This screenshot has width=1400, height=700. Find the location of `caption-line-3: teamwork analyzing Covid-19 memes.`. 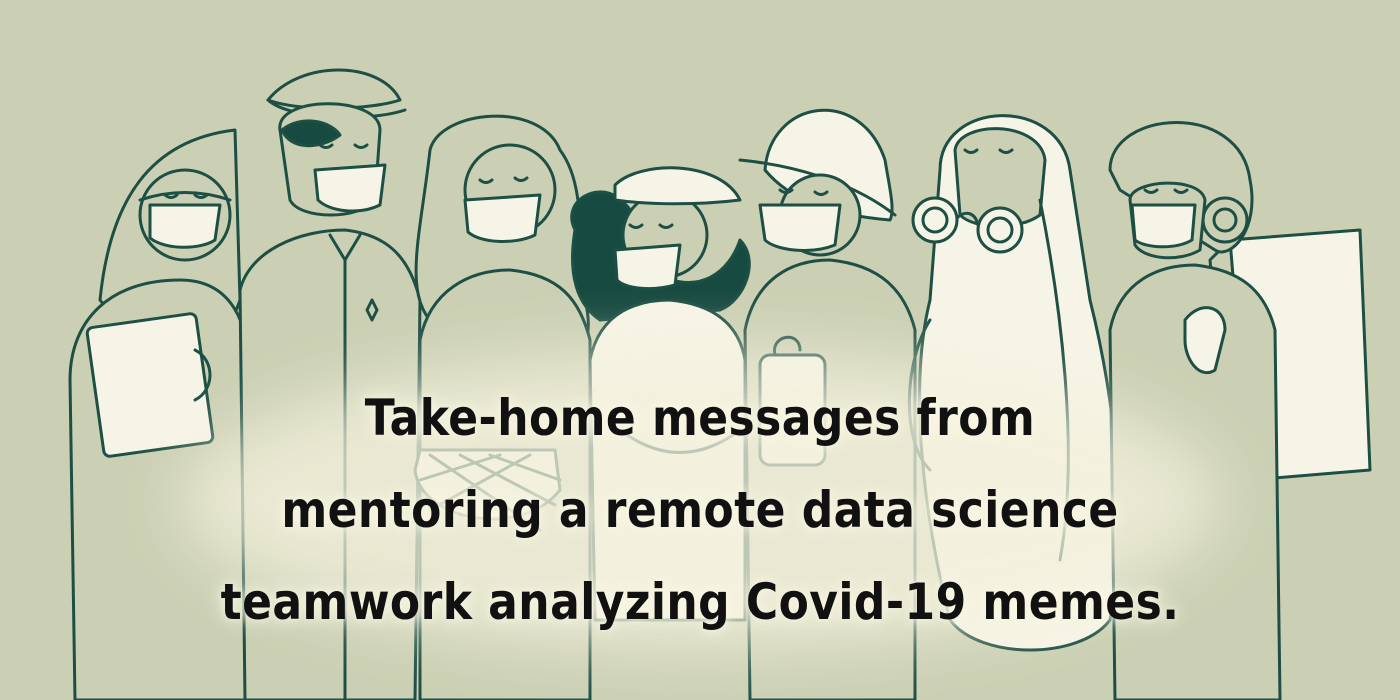

caption-line-3: teamwork analyzing Covid-19 memes. is located at coordinates (700, 602).